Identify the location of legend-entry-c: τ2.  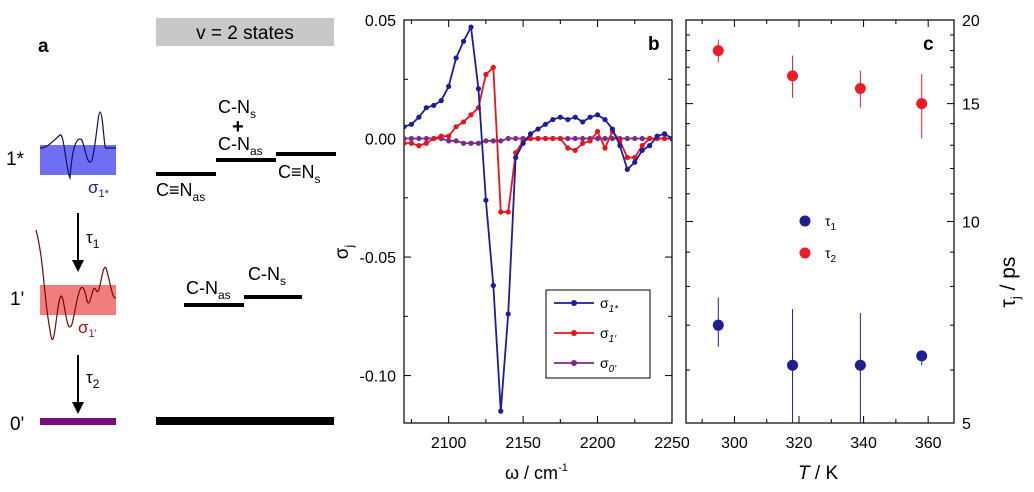
(818, 255).